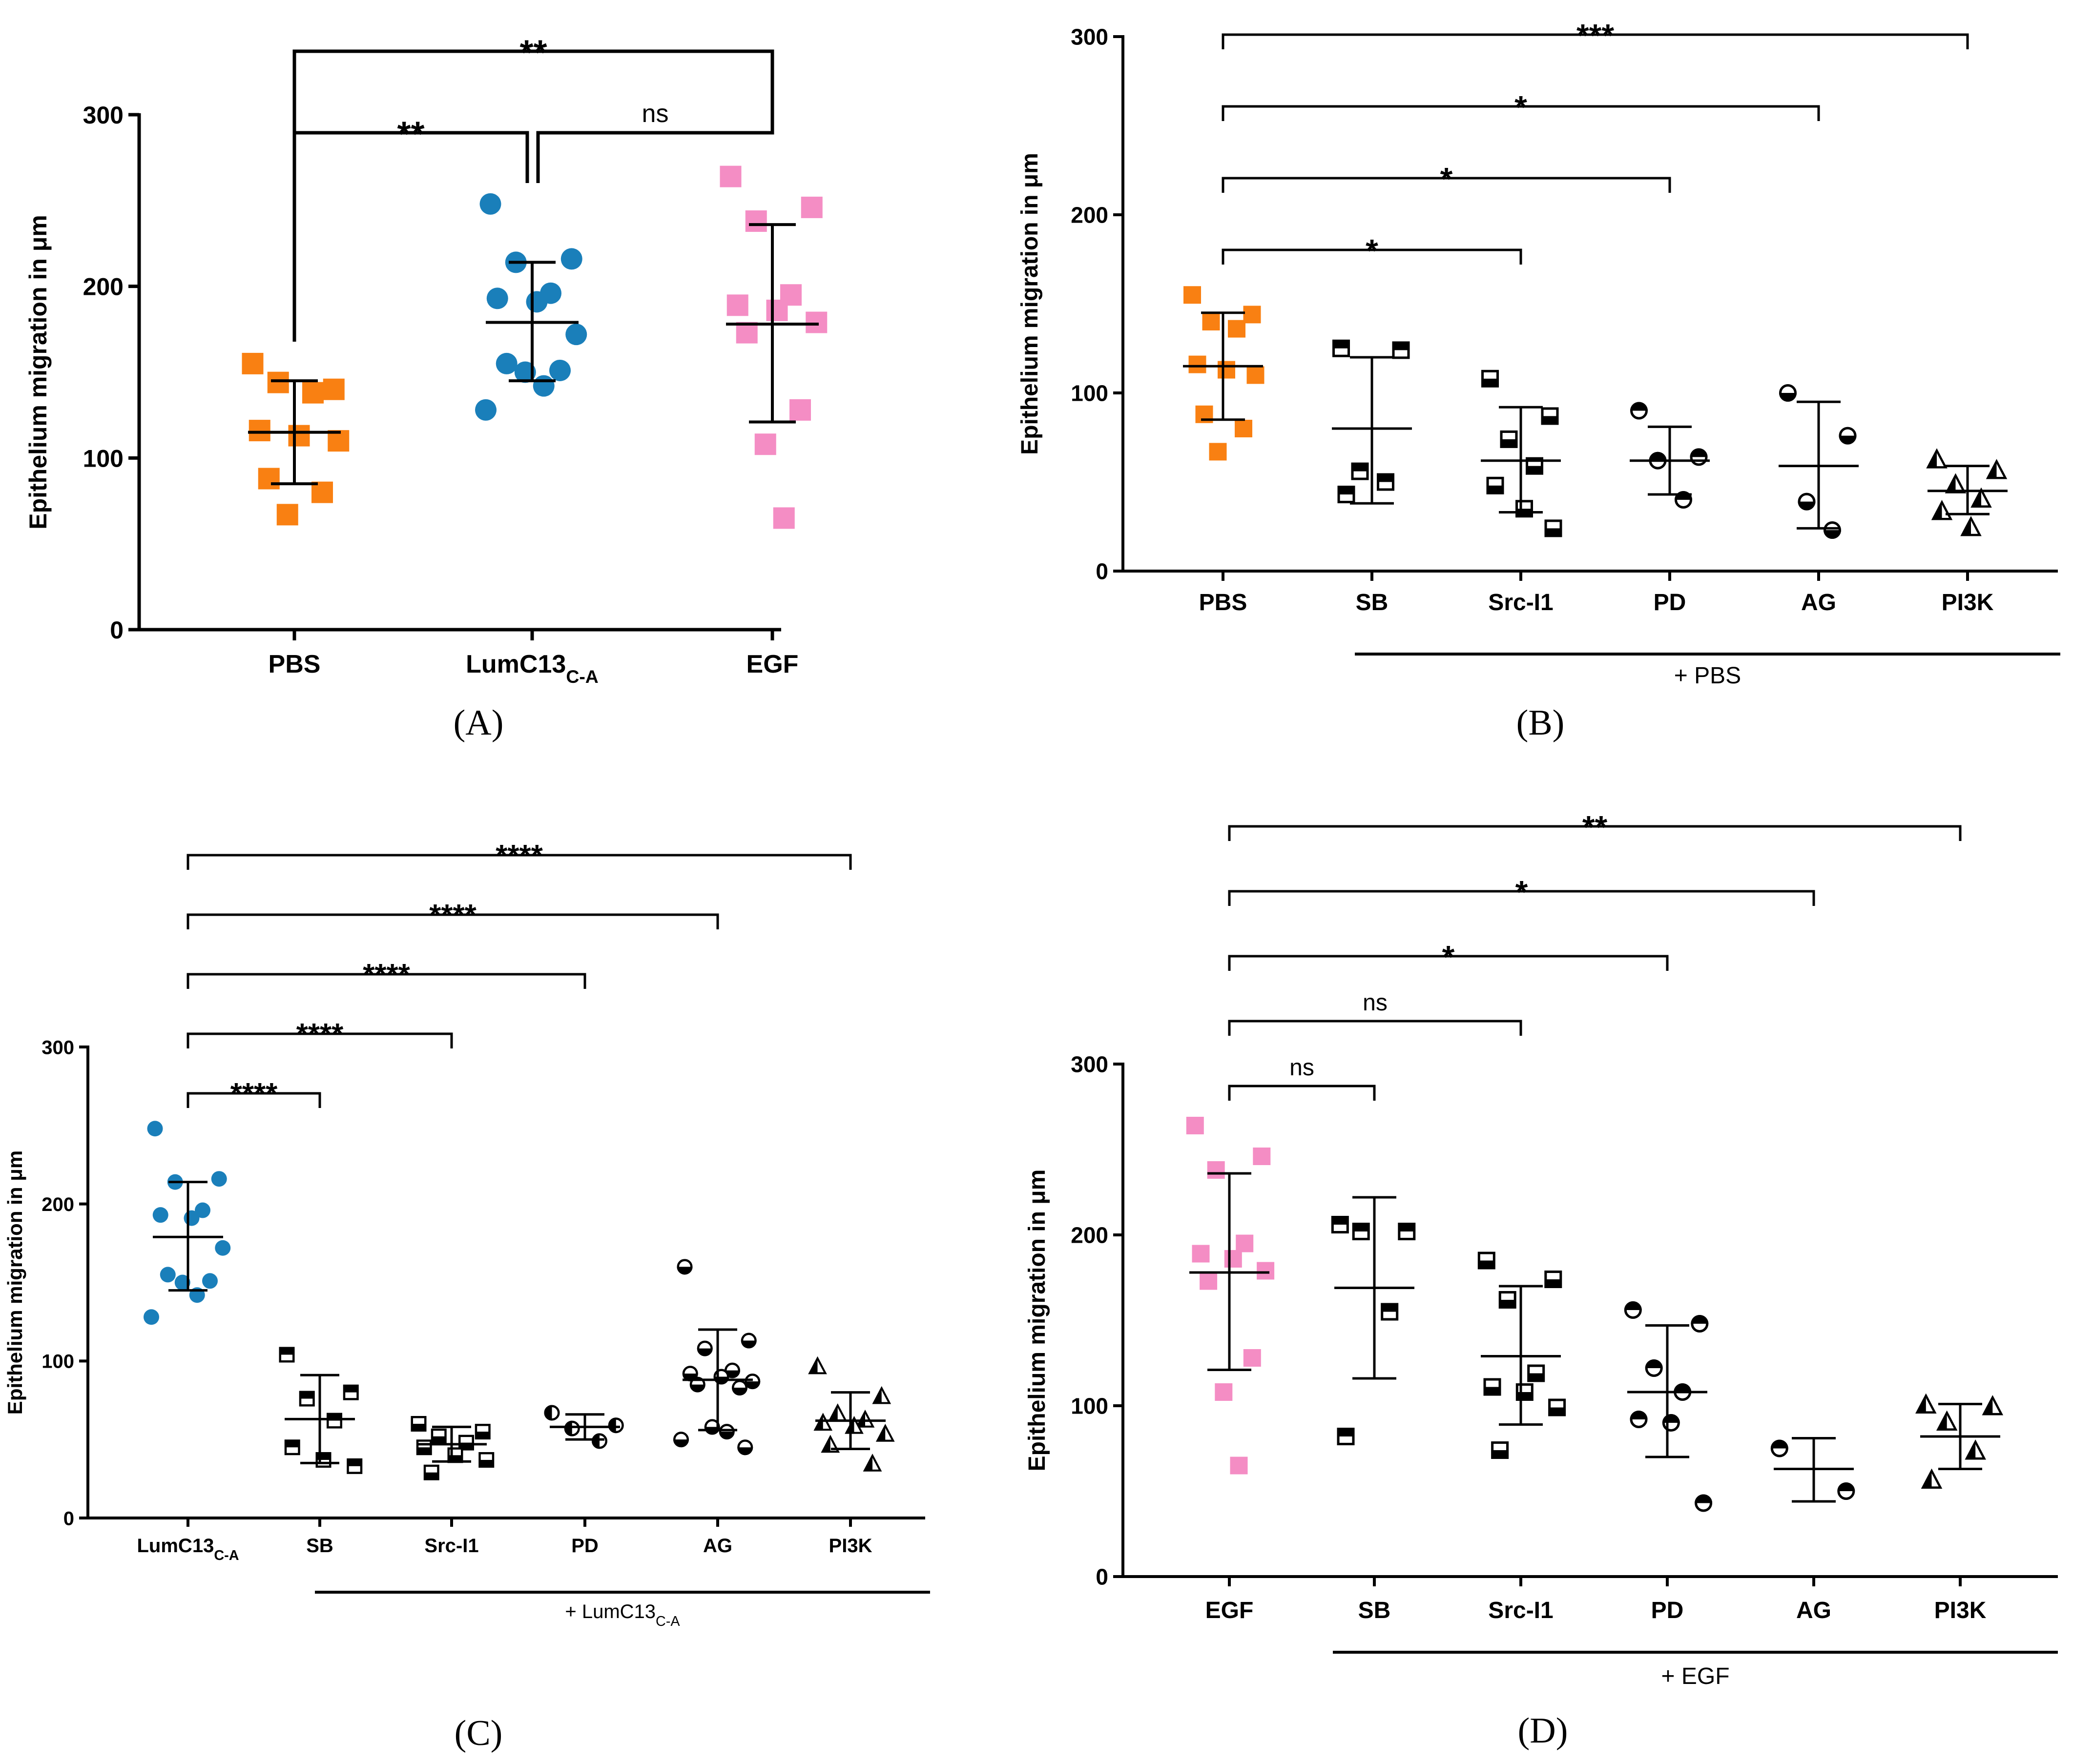  What do you see at coordinates (226, 1555) in the screenshot?
I see `category-label-subscript: C-A` at bounding box center [226, 1555].